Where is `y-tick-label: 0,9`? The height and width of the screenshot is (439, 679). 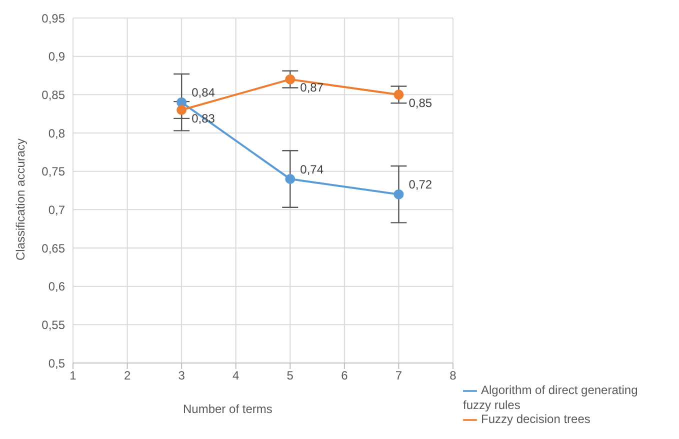 y-tick-label: 0,9 is located at coordinates (57, 57).